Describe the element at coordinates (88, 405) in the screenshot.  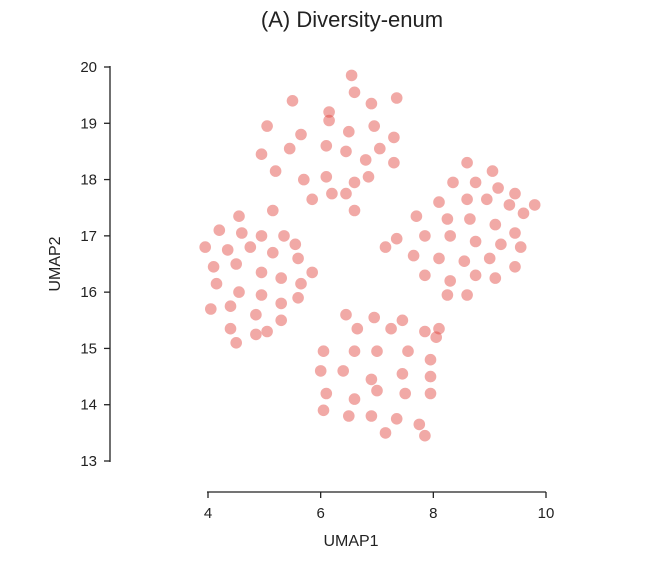
I see `y-tick-label: 14` at that location.